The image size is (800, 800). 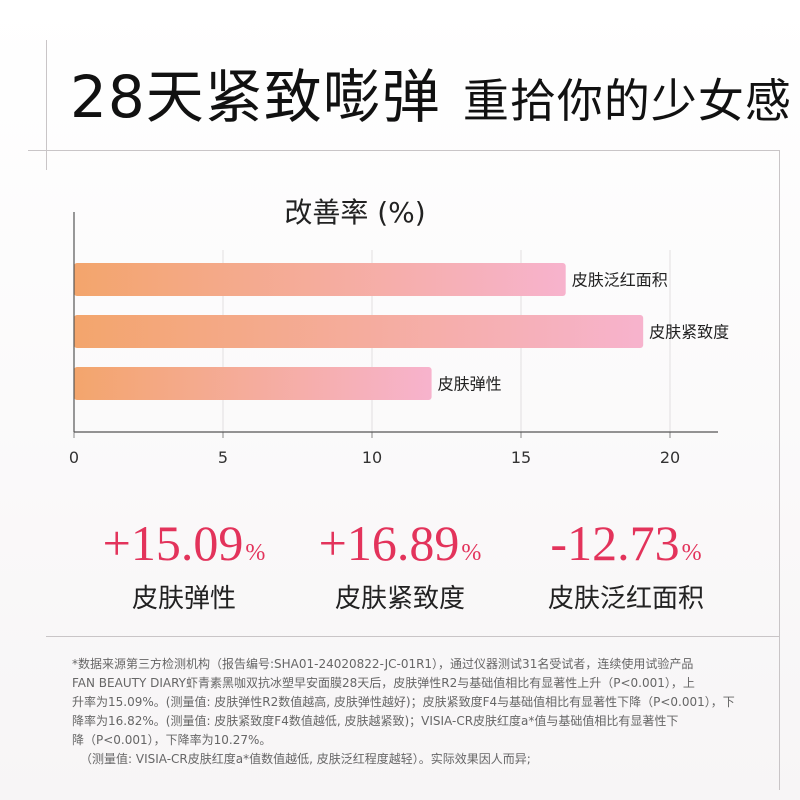 What do you see at coordinates (173, 543) in the screenshot?
I see `stat-number: +15.09` at bounding box center [173, 543].